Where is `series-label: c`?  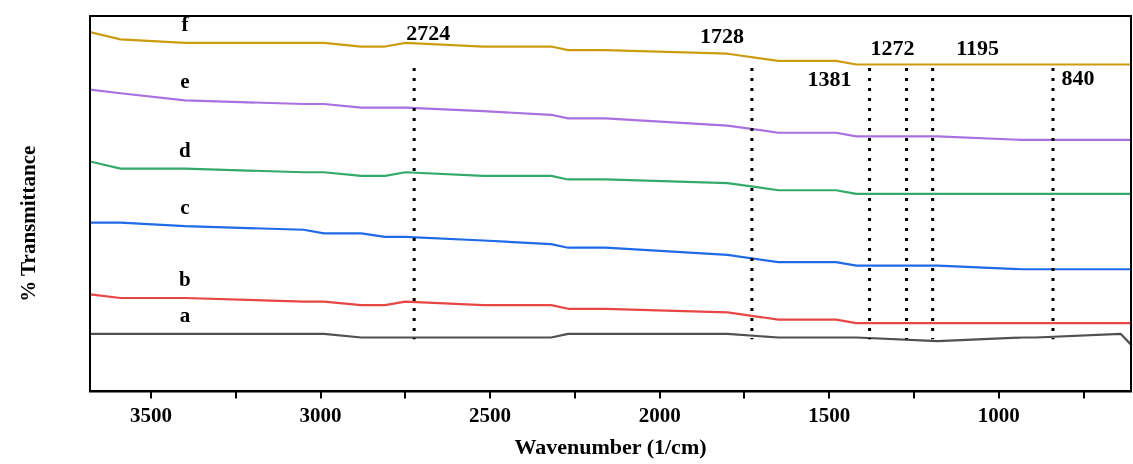 series-label: c is located at coordinates (185, 207).